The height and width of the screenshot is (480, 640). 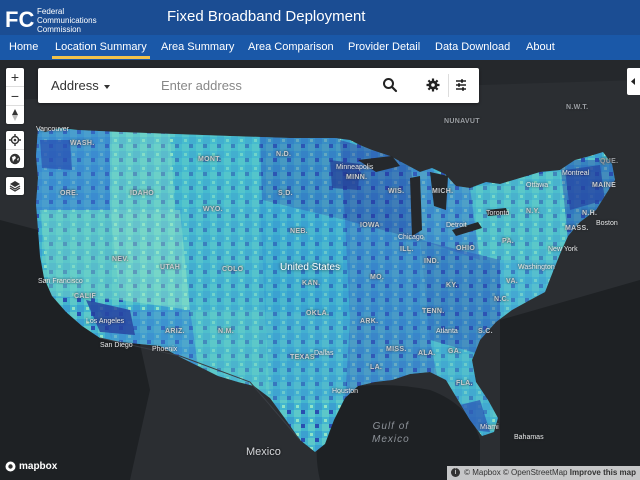 What do you see at coordinates (540, 47) in the screenshot?
I see `nav-about: About` at bounding box center [540, 47].